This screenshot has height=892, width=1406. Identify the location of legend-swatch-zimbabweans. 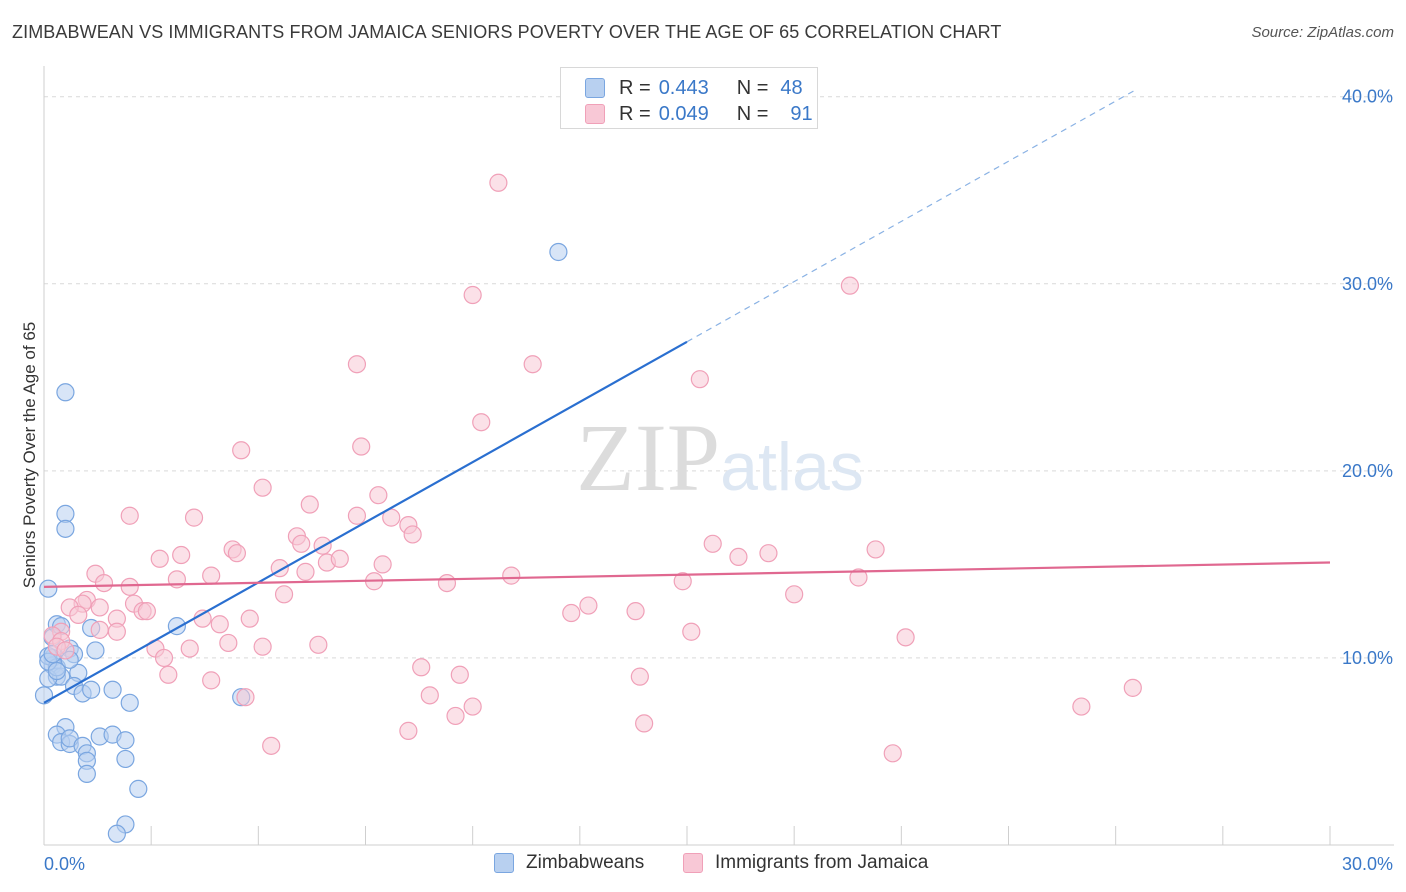
(595, 88).